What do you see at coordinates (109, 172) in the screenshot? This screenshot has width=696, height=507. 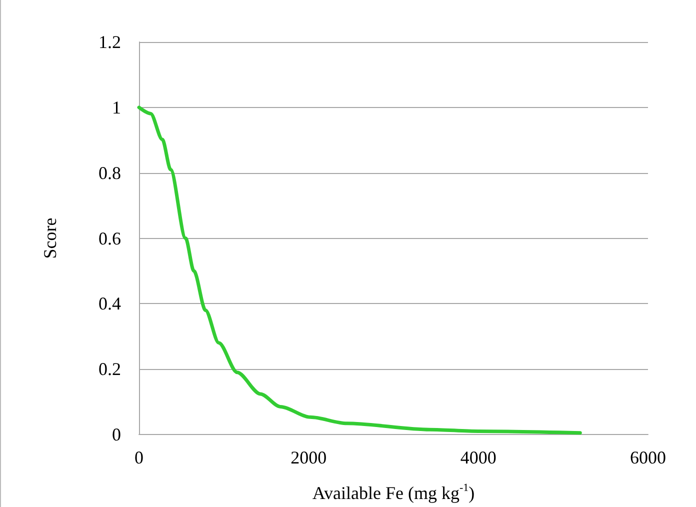 I see `y-tick-label: 0.8` at bounding box center [109, 172].